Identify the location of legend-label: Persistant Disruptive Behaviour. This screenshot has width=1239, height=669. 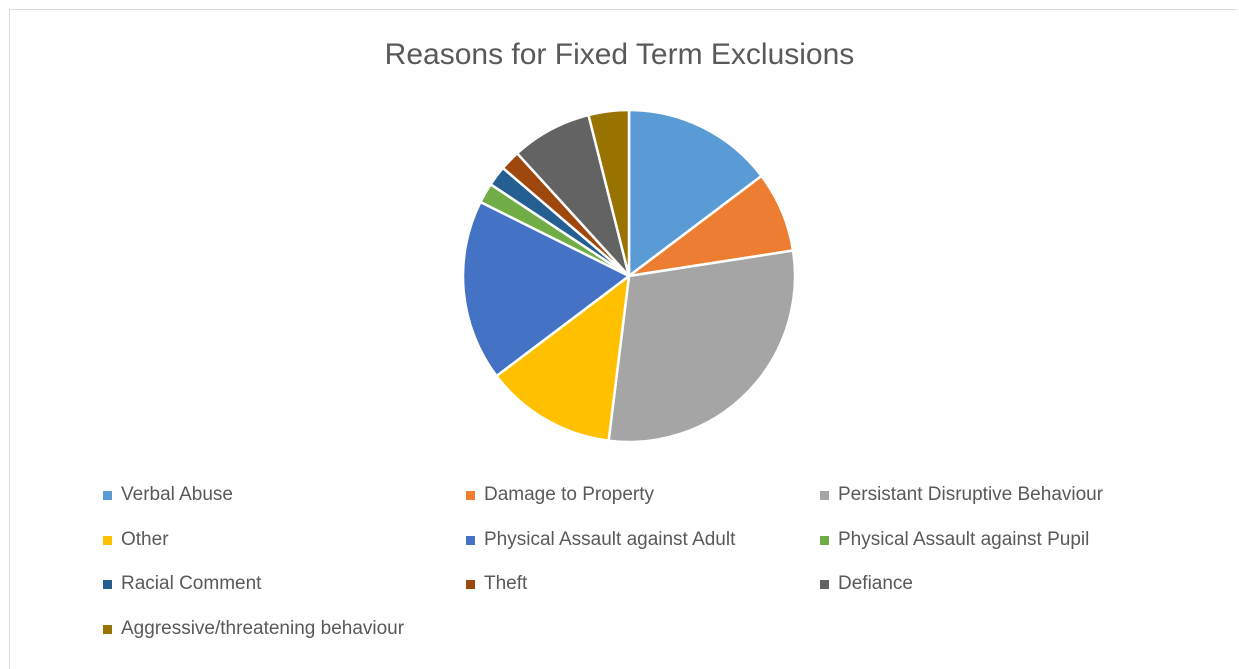
(971, 494).